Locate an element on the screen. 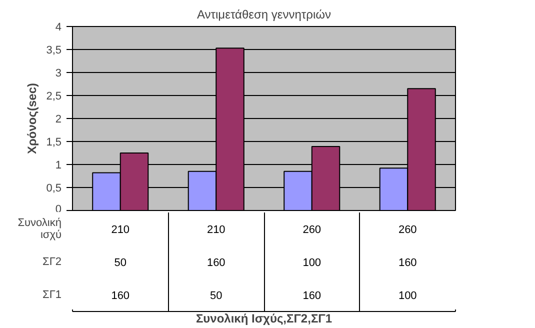  category-label: 210 50 160 is located at coordinates (120, 263).